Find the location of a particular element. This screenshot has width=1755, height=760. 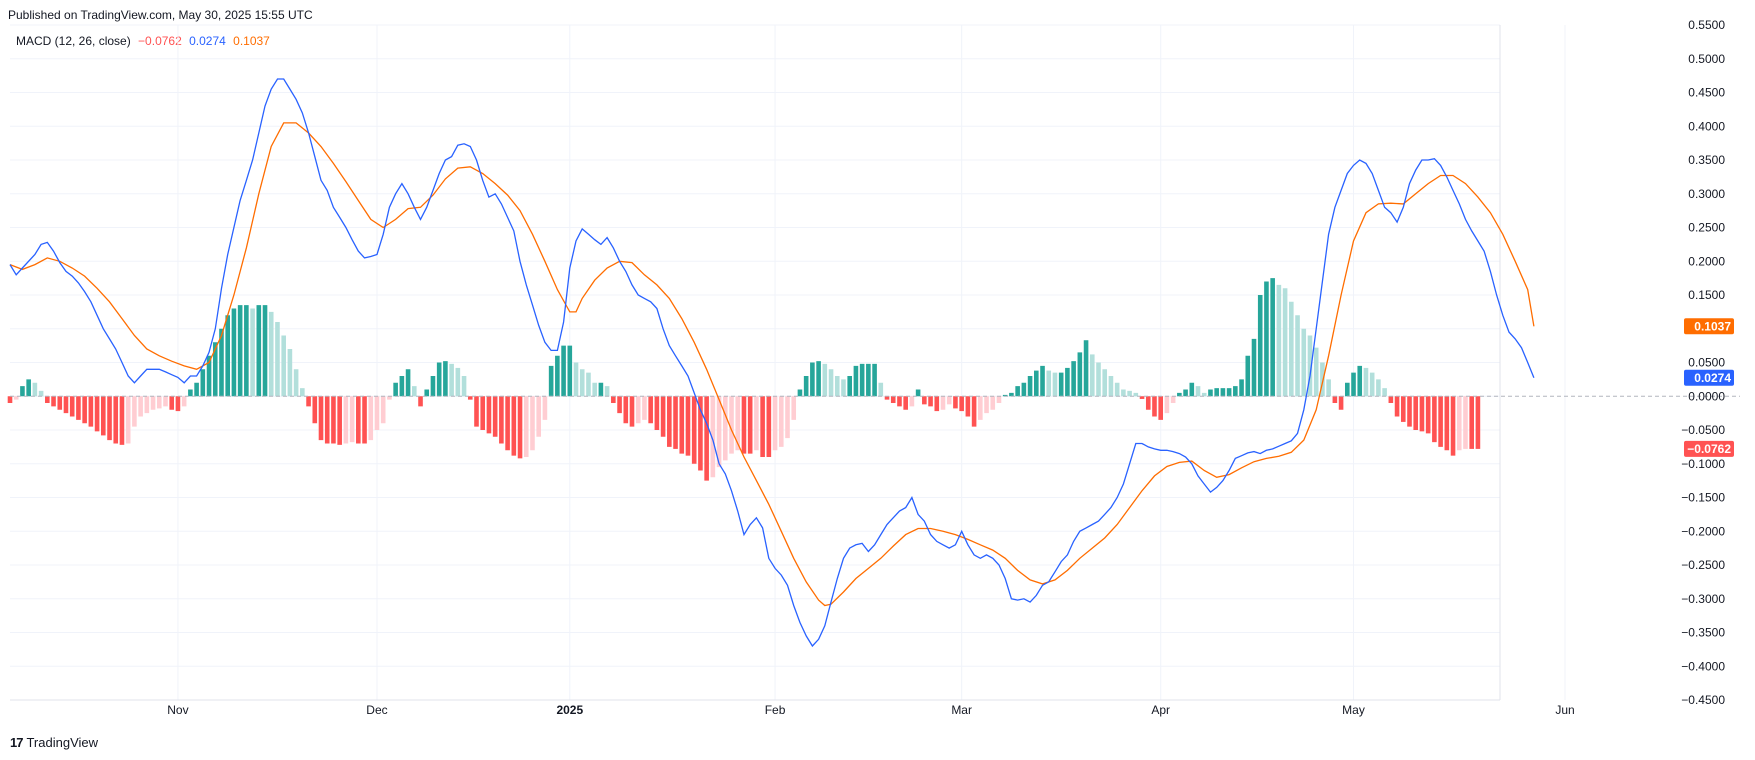

signal-value-tag is located at coordinates (1709, 326).